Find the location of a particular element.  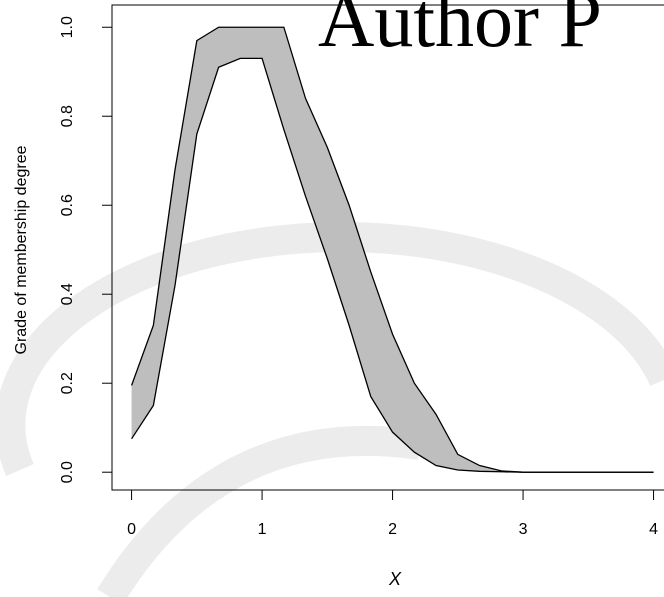

x-tick-label: 1 is located at coordinates (262, 529).